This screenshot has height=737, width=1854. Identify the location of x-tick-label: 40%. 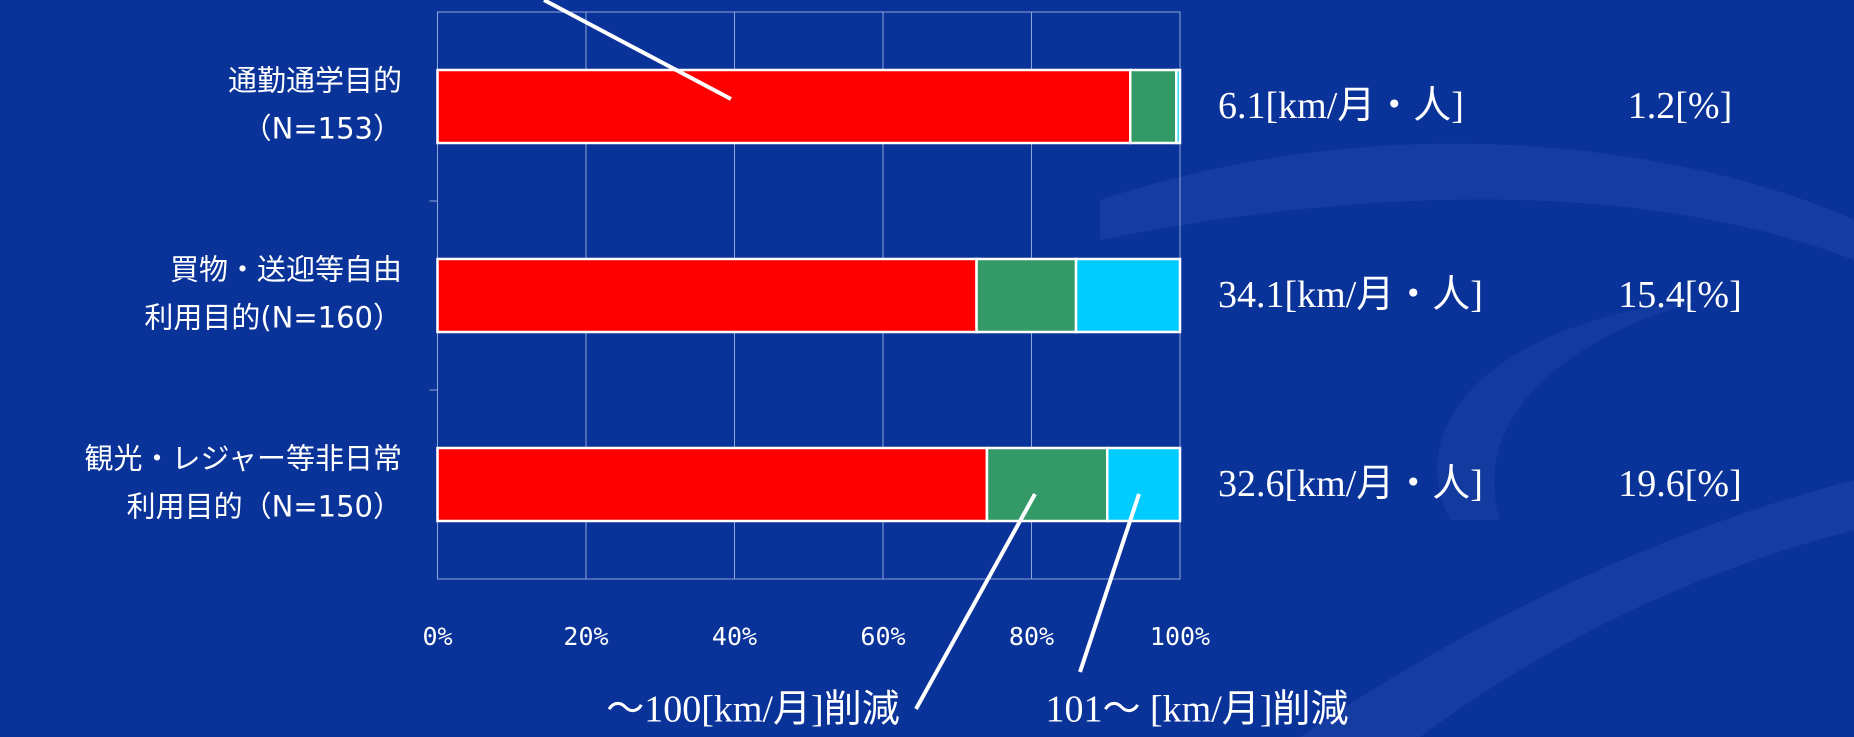
(734, 636).